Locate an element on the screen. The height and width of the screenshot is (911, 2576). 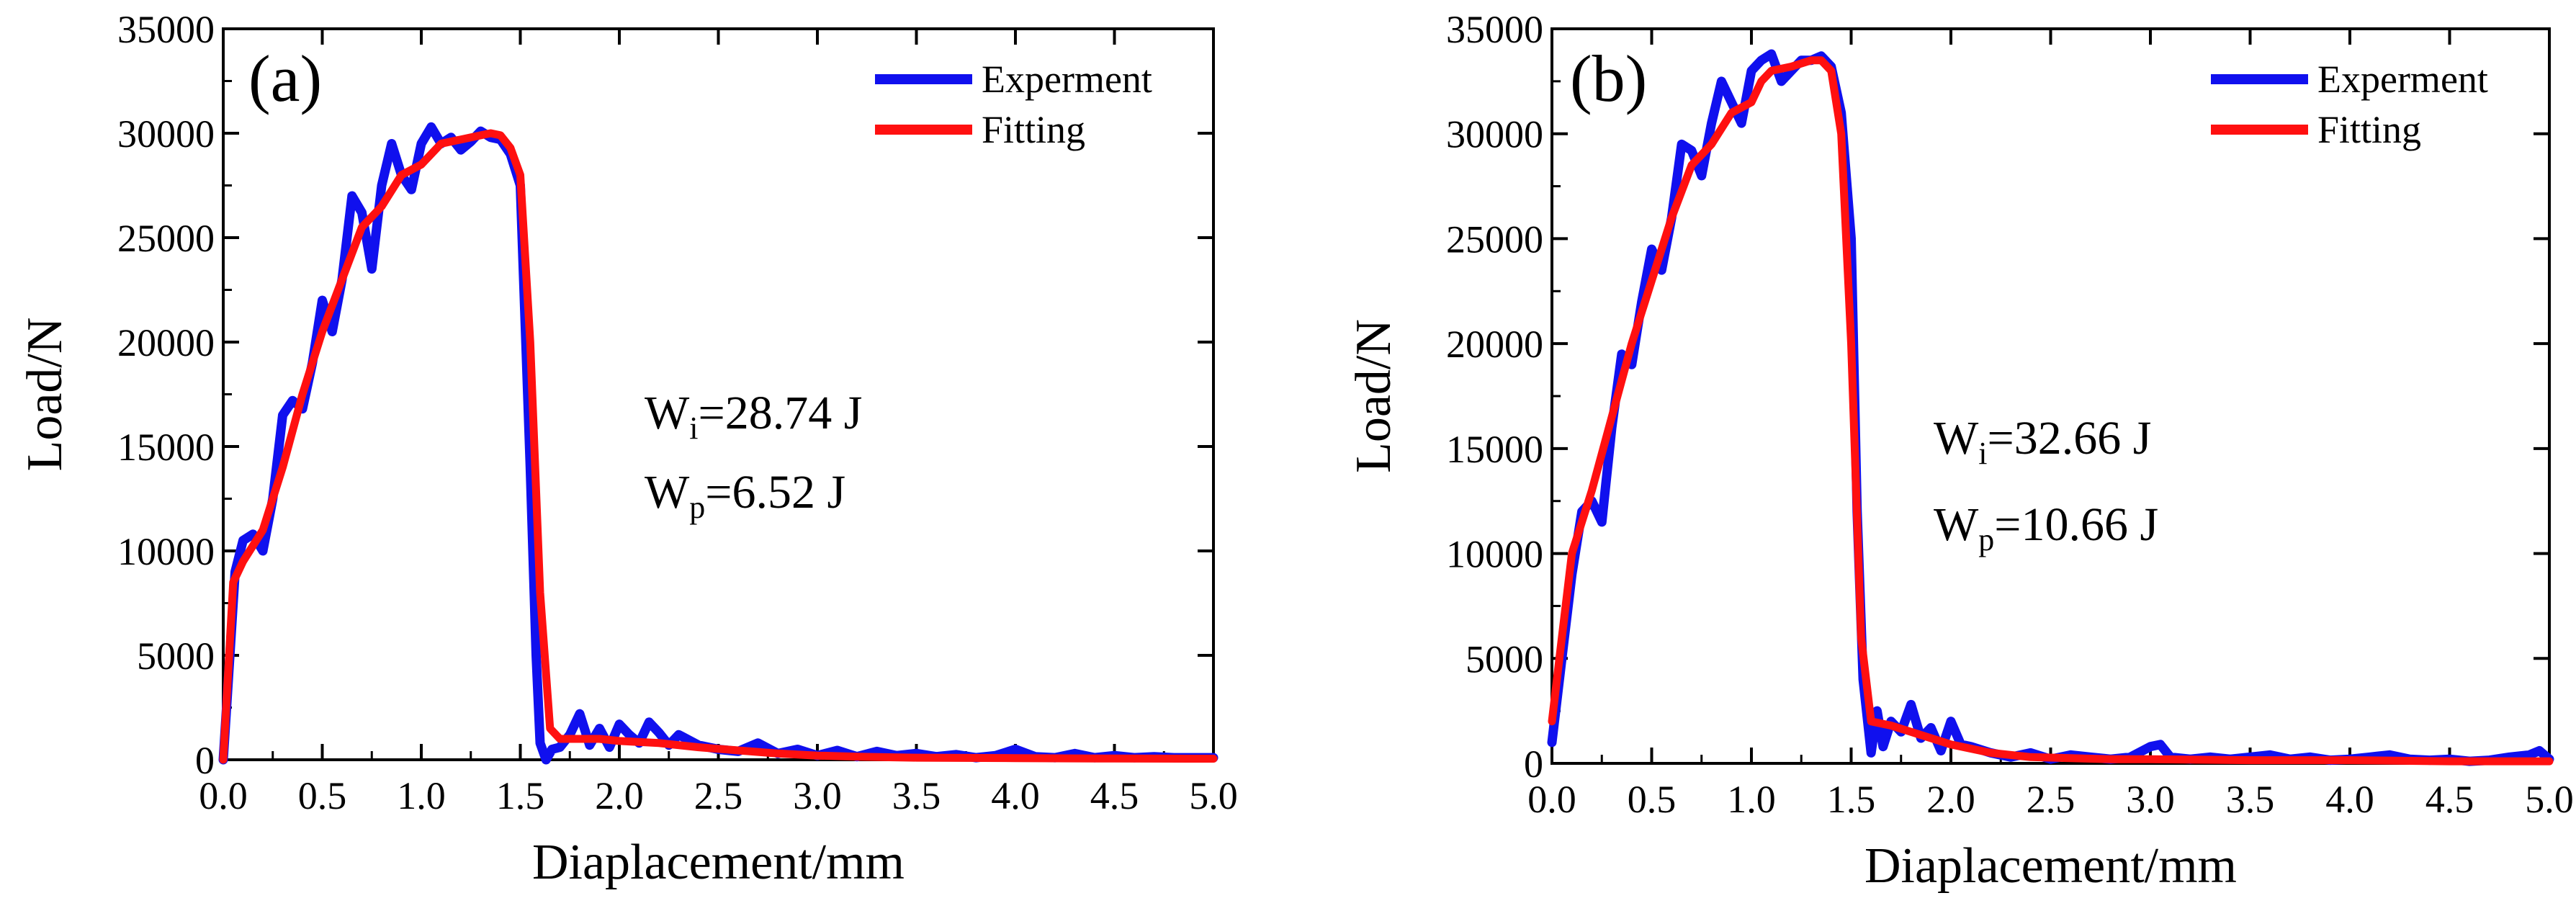
annotation-wi: Wi=28.74 J is located at coordinates (753, 416).